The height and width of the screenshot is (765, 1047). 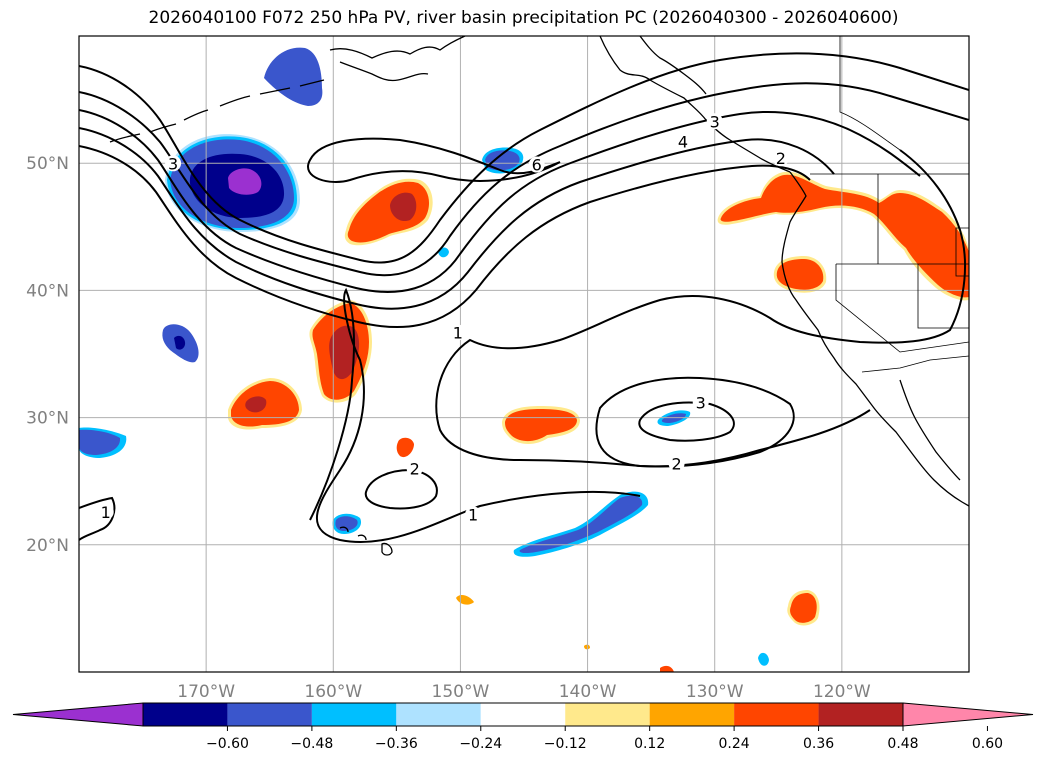 What do you see at coordinates (987, 744) in the screenshot?
I see `colorbar-tick-label: 0.60` at bounding box center [987, 744].